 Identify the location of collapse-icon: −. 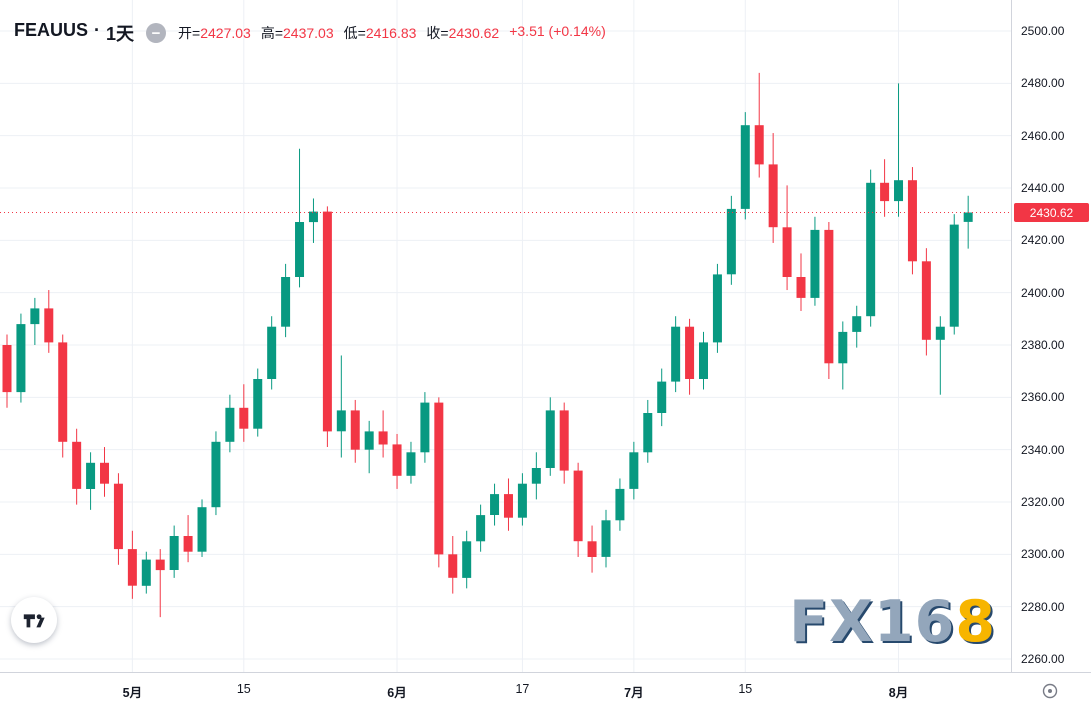
(156, 33).